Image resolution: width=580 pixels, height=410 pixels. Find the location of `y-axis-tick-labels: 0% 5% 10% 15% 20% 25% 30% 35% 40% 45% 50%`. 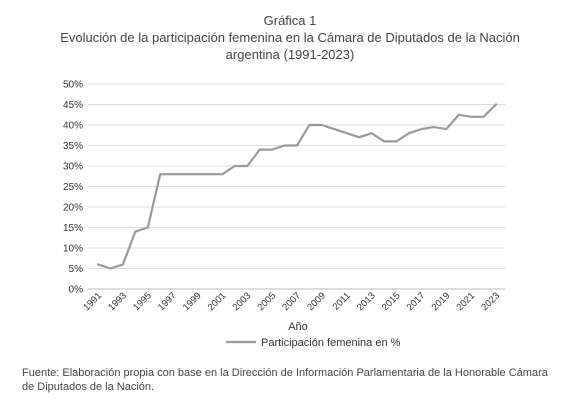

y-axis-tick-labels: 0% 5% 10% 15% 20% 25% 30% 35% 40% 45% 50% is located at coordinates (73, 188).